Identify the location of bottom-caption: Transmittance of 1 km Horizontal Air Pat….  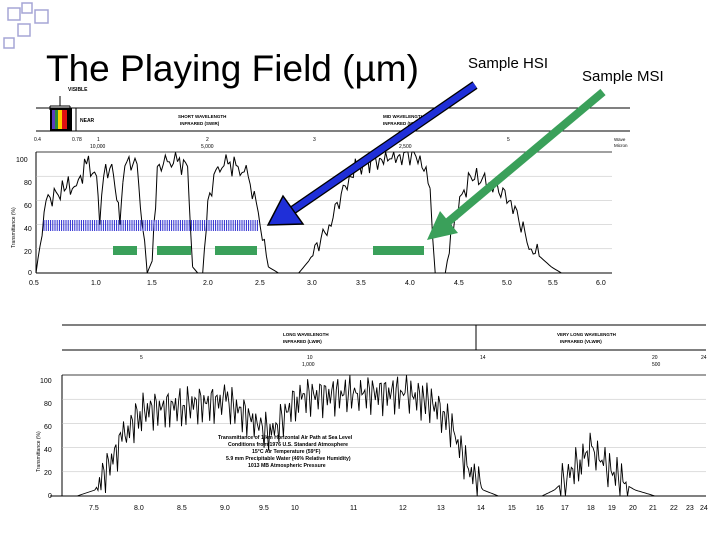
(285, 452).